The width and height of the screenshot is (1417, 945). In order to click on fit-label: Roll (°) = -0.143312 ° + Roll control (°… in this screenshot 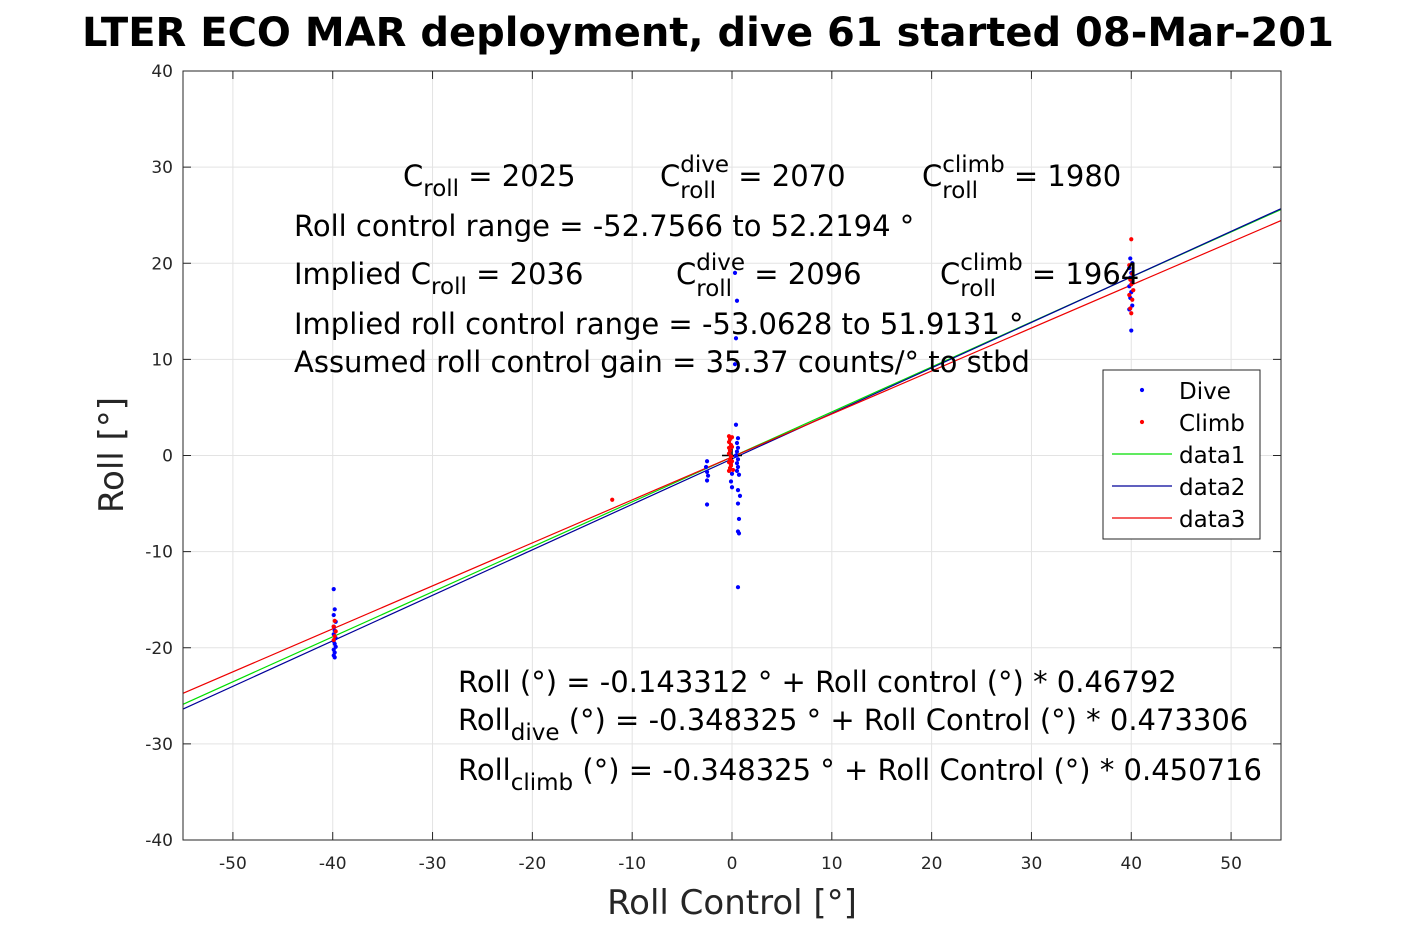, I will do `click(817, 682)`.